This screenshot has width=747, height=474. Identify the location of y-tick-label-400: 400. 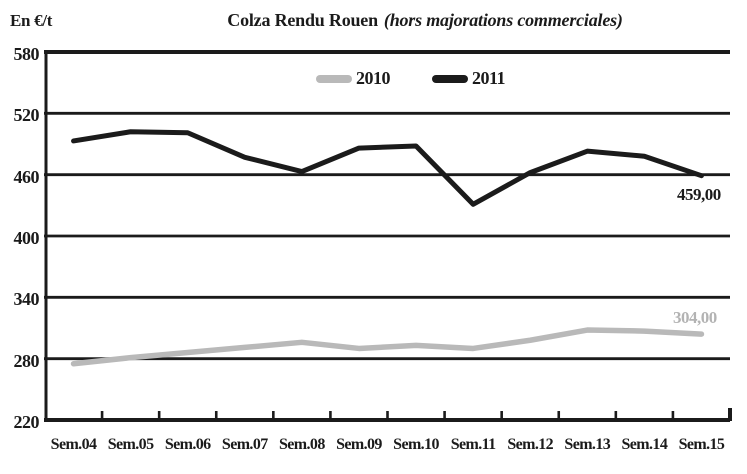
(26, 238).